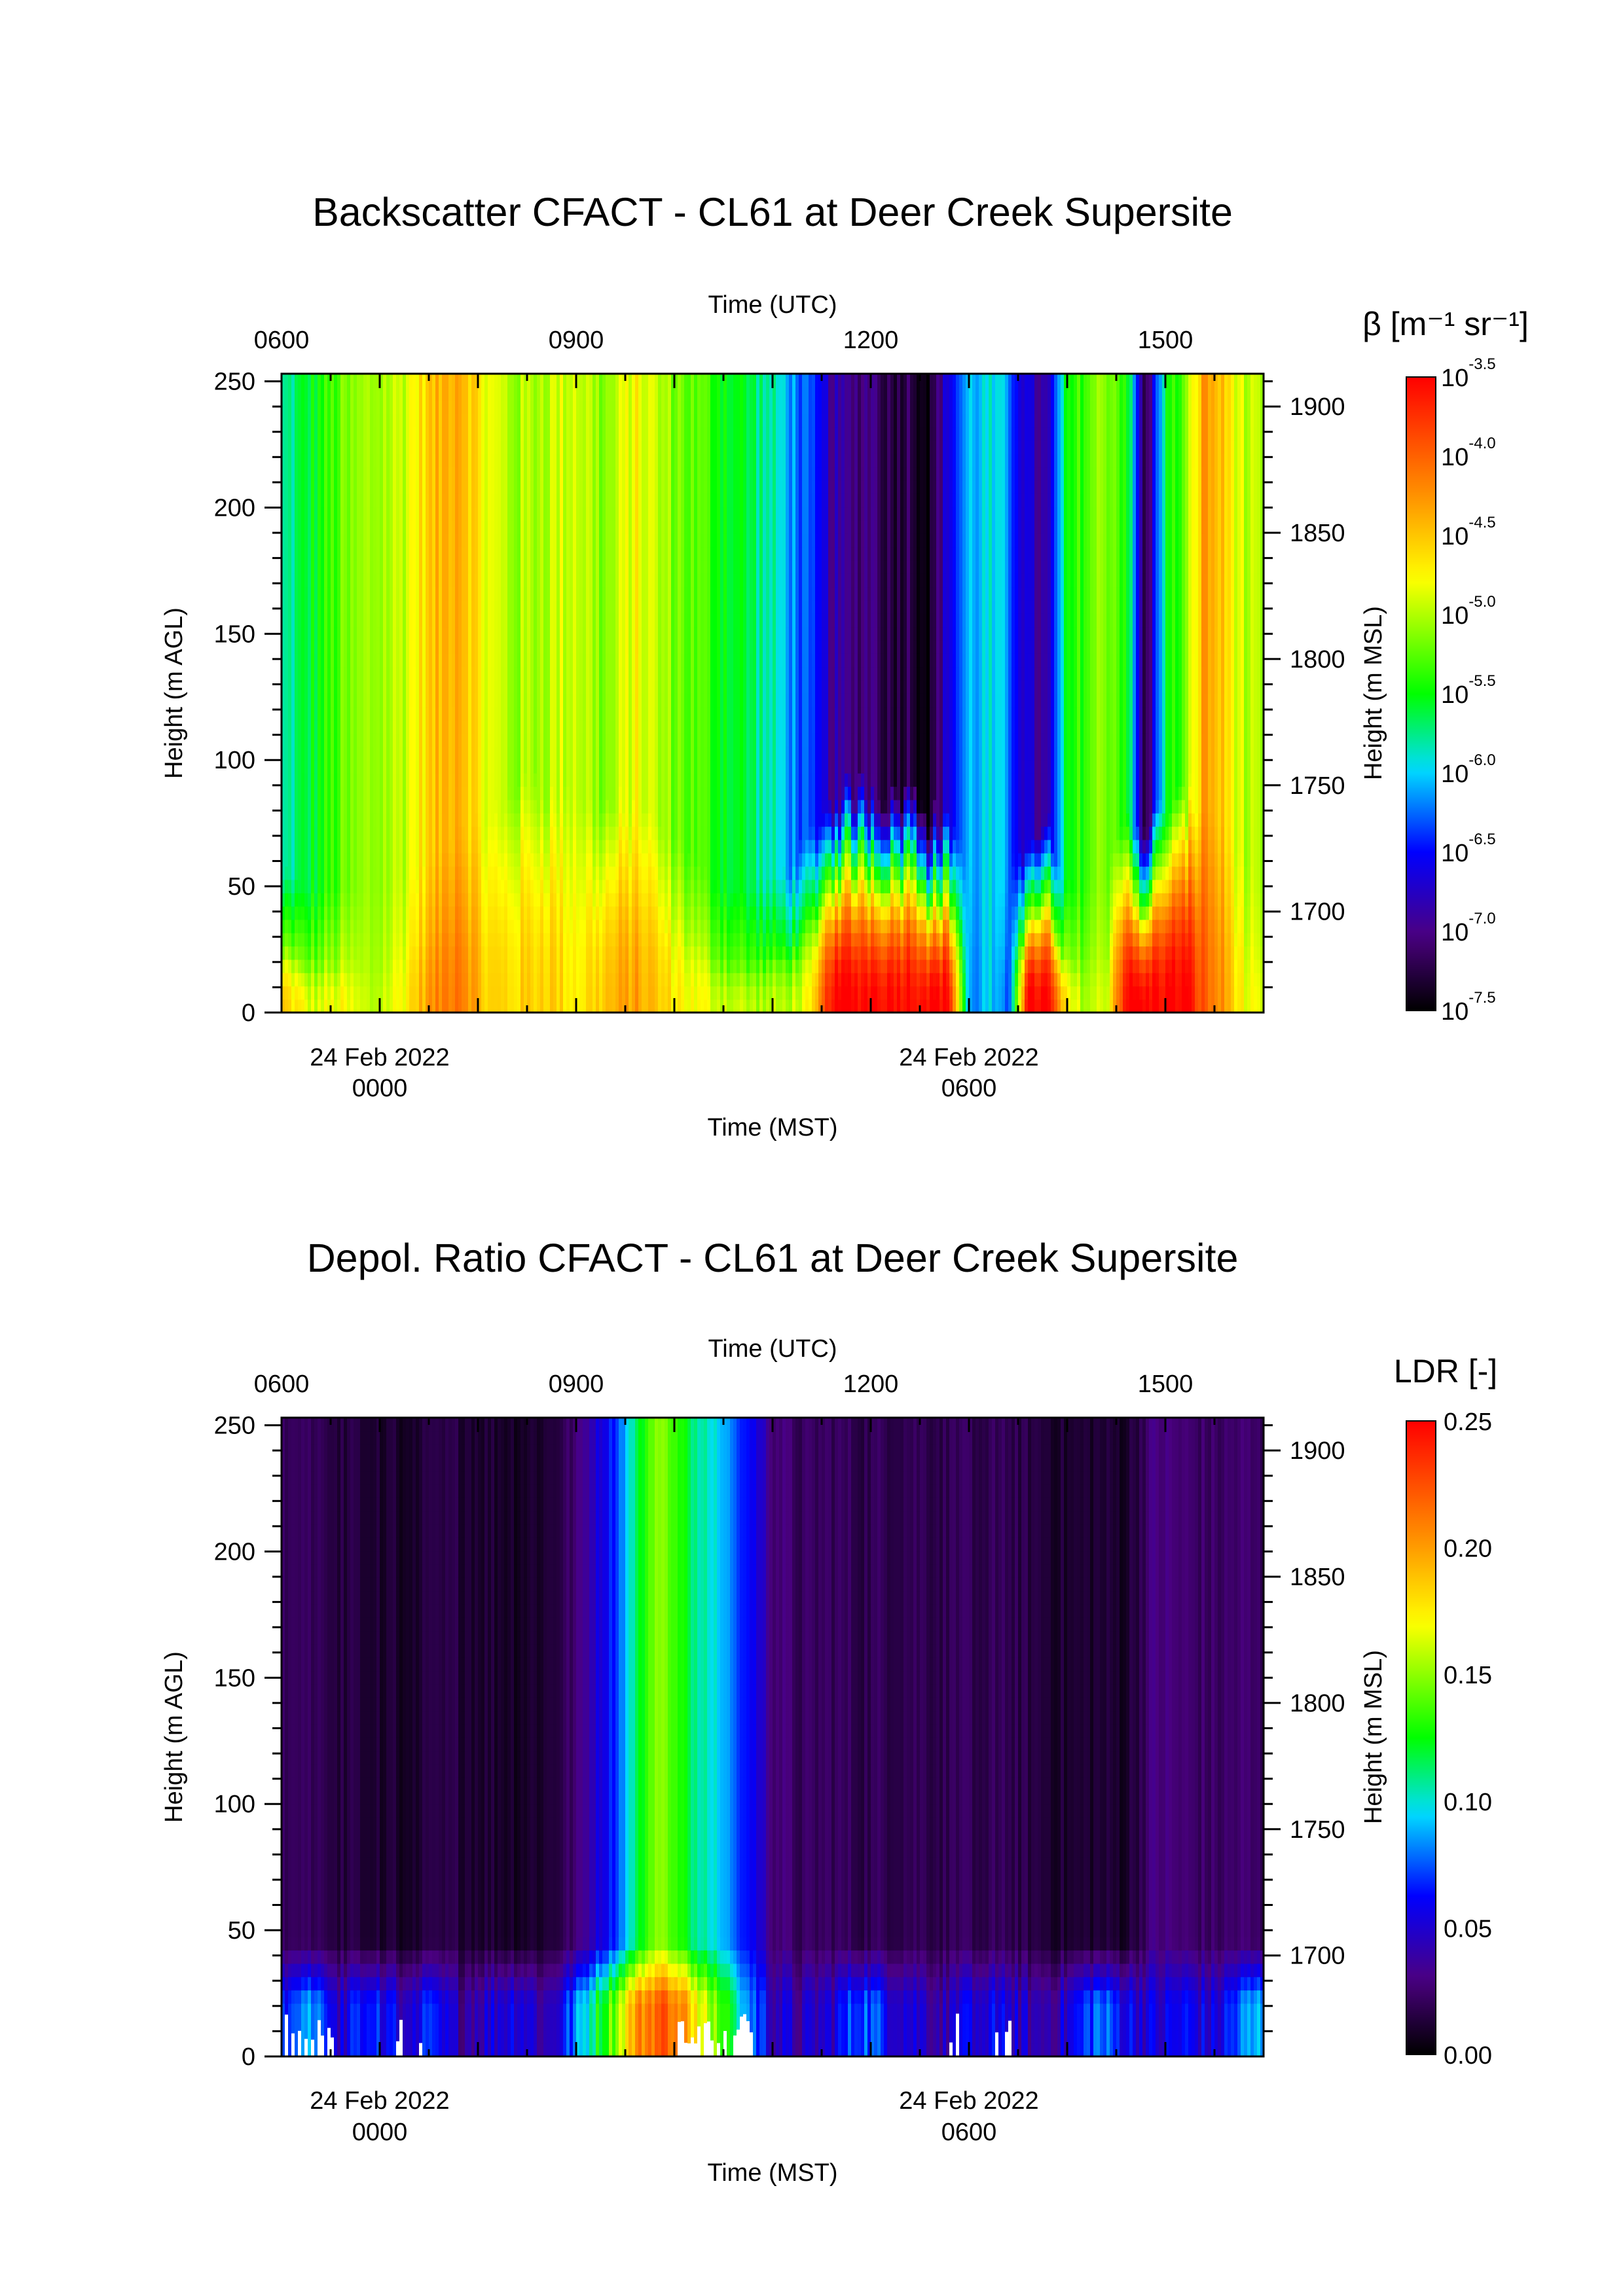 The image size is (1623, 2296). I want to click on colorbar-title: LDR [-], so click(1445, 1372).